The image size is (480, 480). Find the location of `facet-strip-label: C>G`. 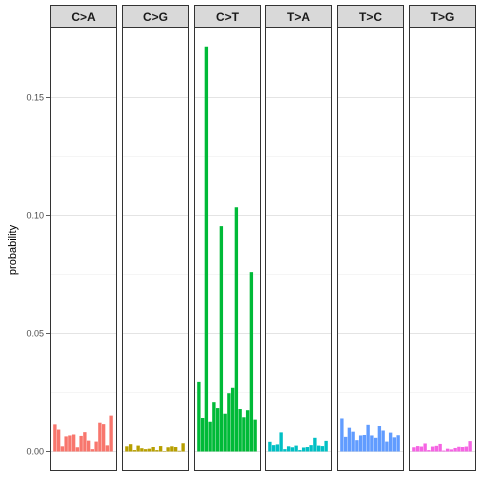

facet-strip-label: C>G is located at coordinates (155, 17).